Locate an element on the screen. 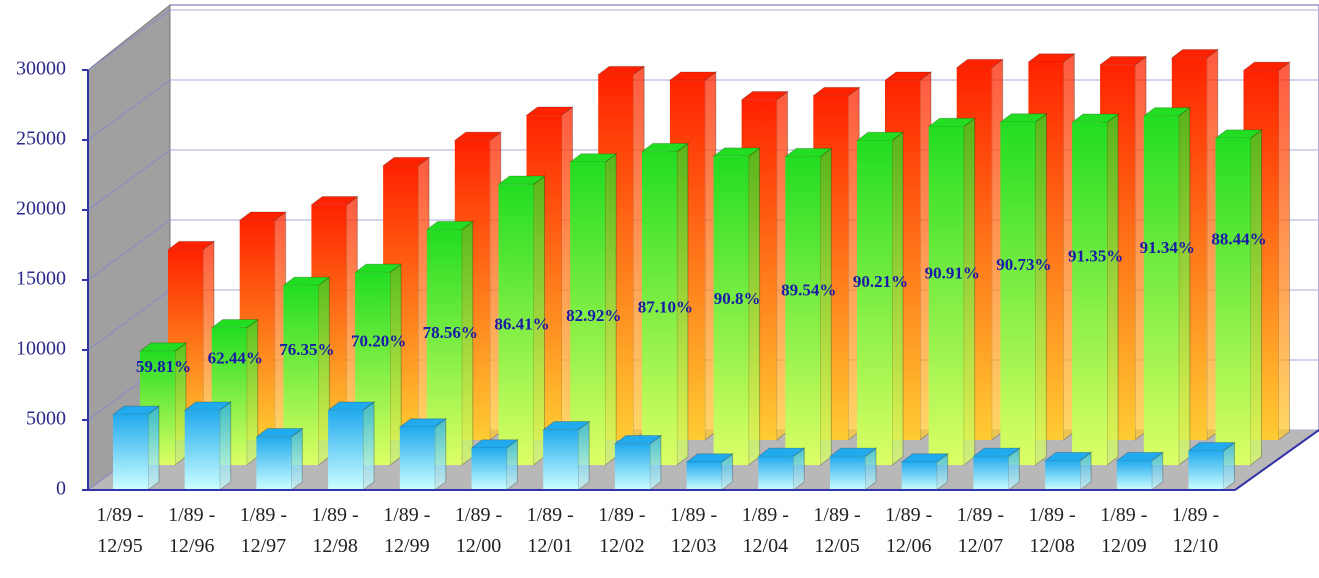 The image size is (1319, 578). percent-label: 88.44% is located at coordinates (1238, 238).